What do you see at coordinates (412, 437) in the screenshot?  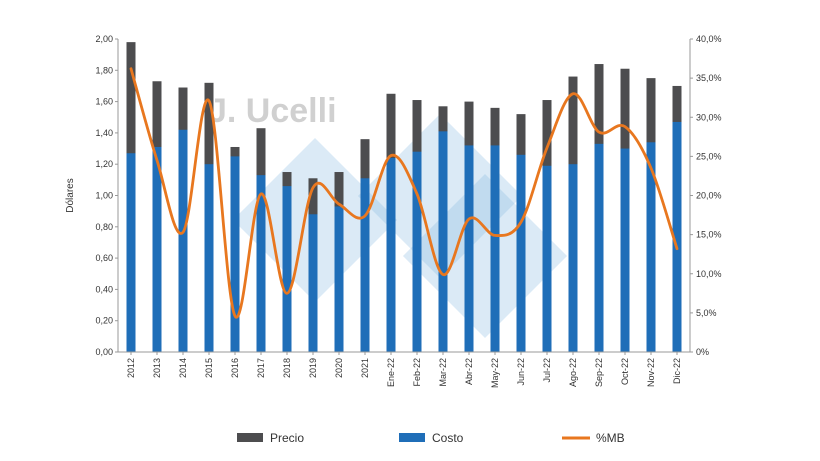 I see `legend-swatch-costo` at bounding box center [412, 437].